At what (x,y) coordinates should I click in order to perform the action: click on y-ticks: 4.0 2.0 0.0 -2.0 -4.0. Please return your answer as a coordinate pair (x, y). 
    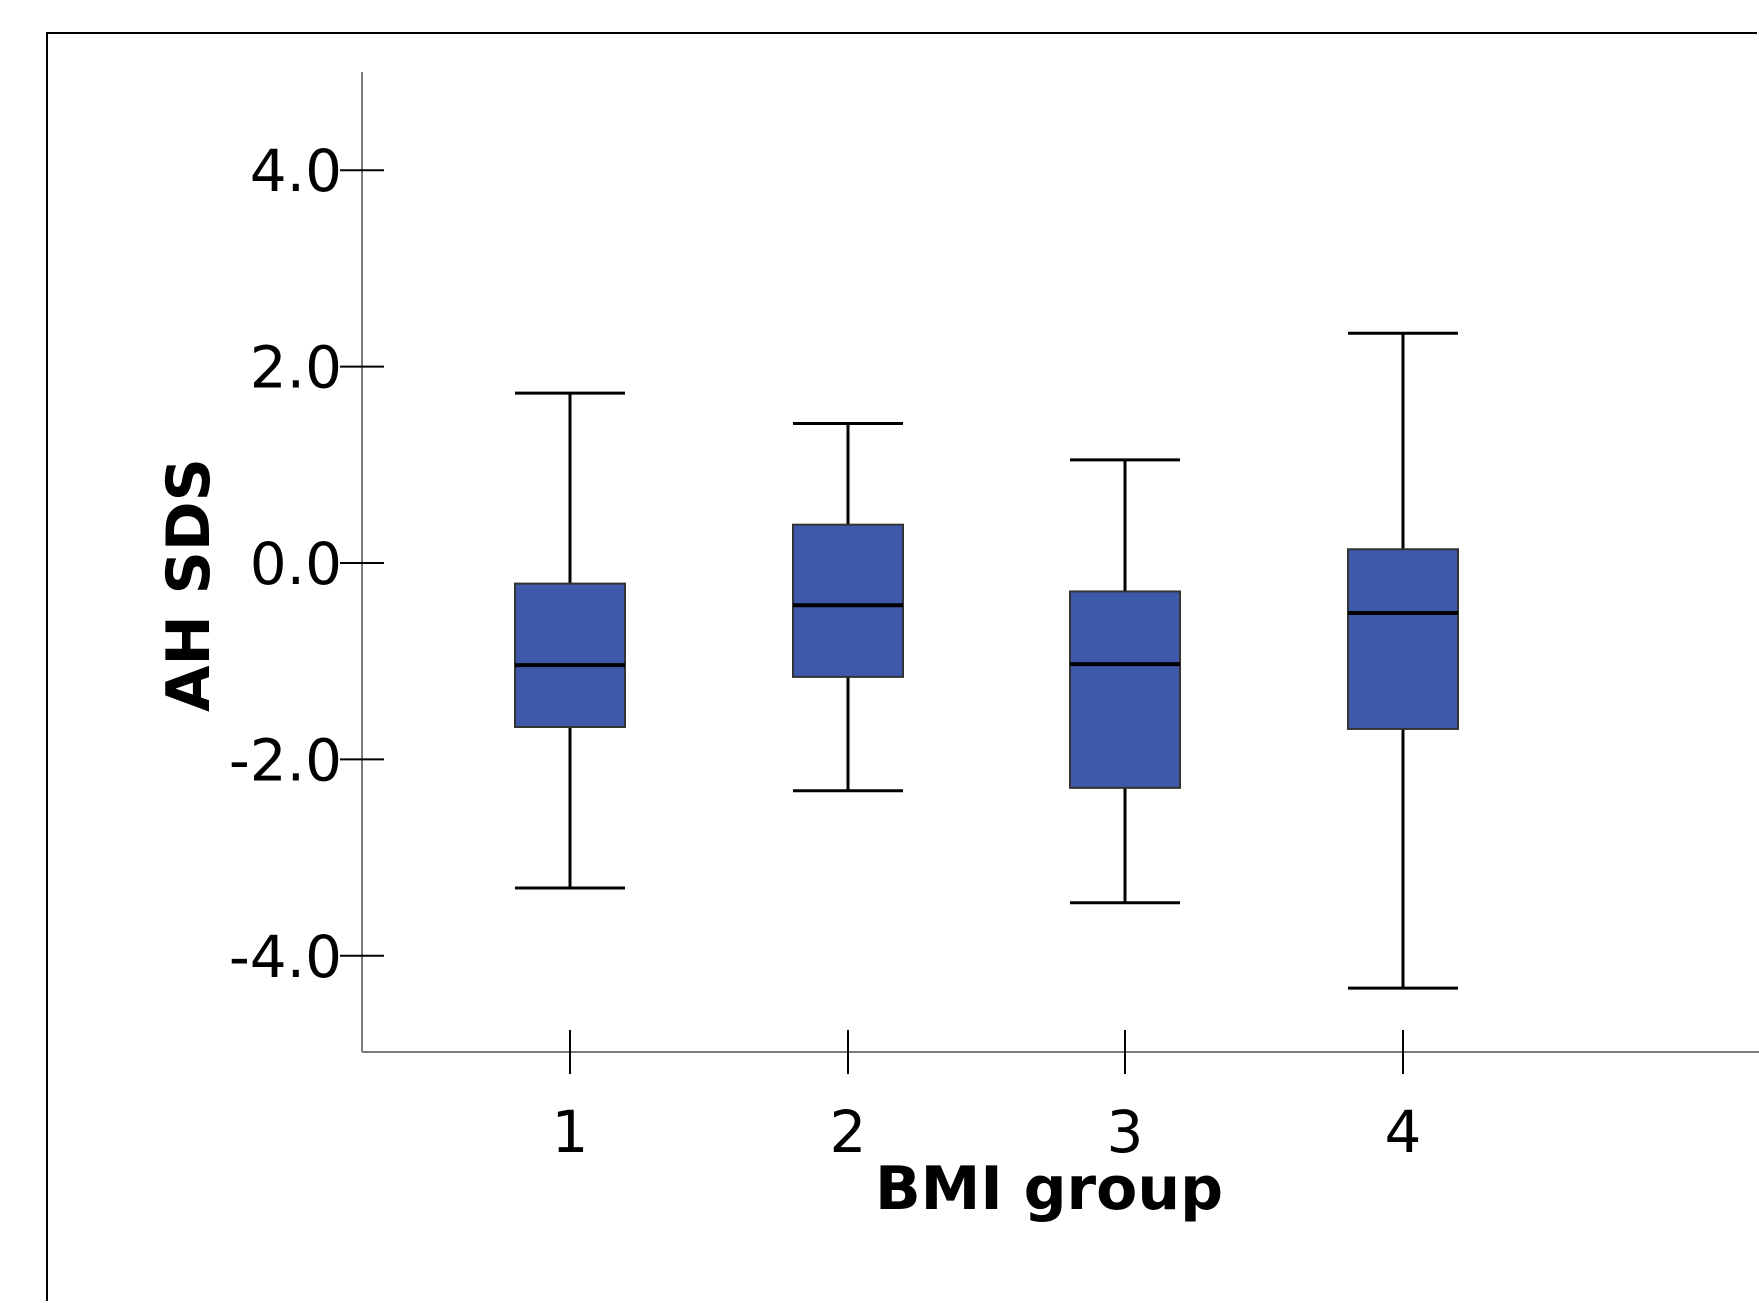
    Looking at the image, I should click on (306, 564).